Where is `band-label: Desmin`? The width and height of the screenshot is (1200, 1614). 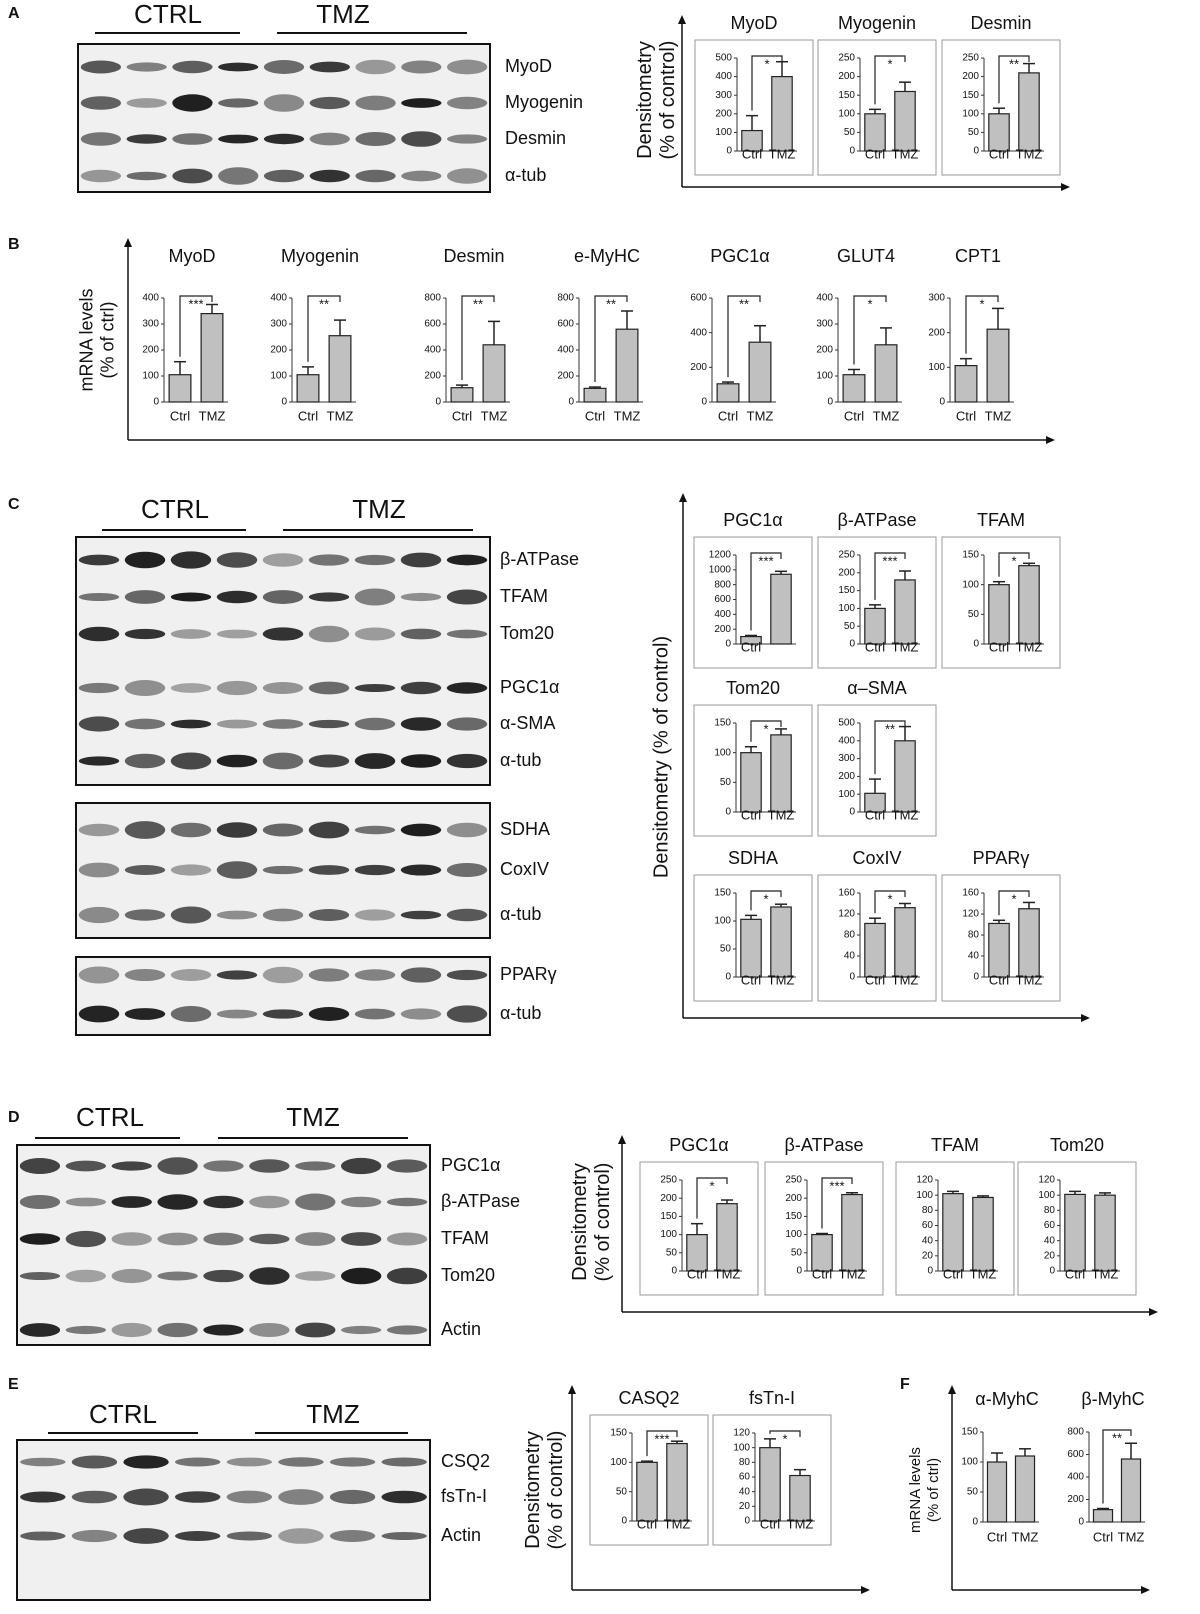
band-label: Desmin is located at coordinates (535, 138).